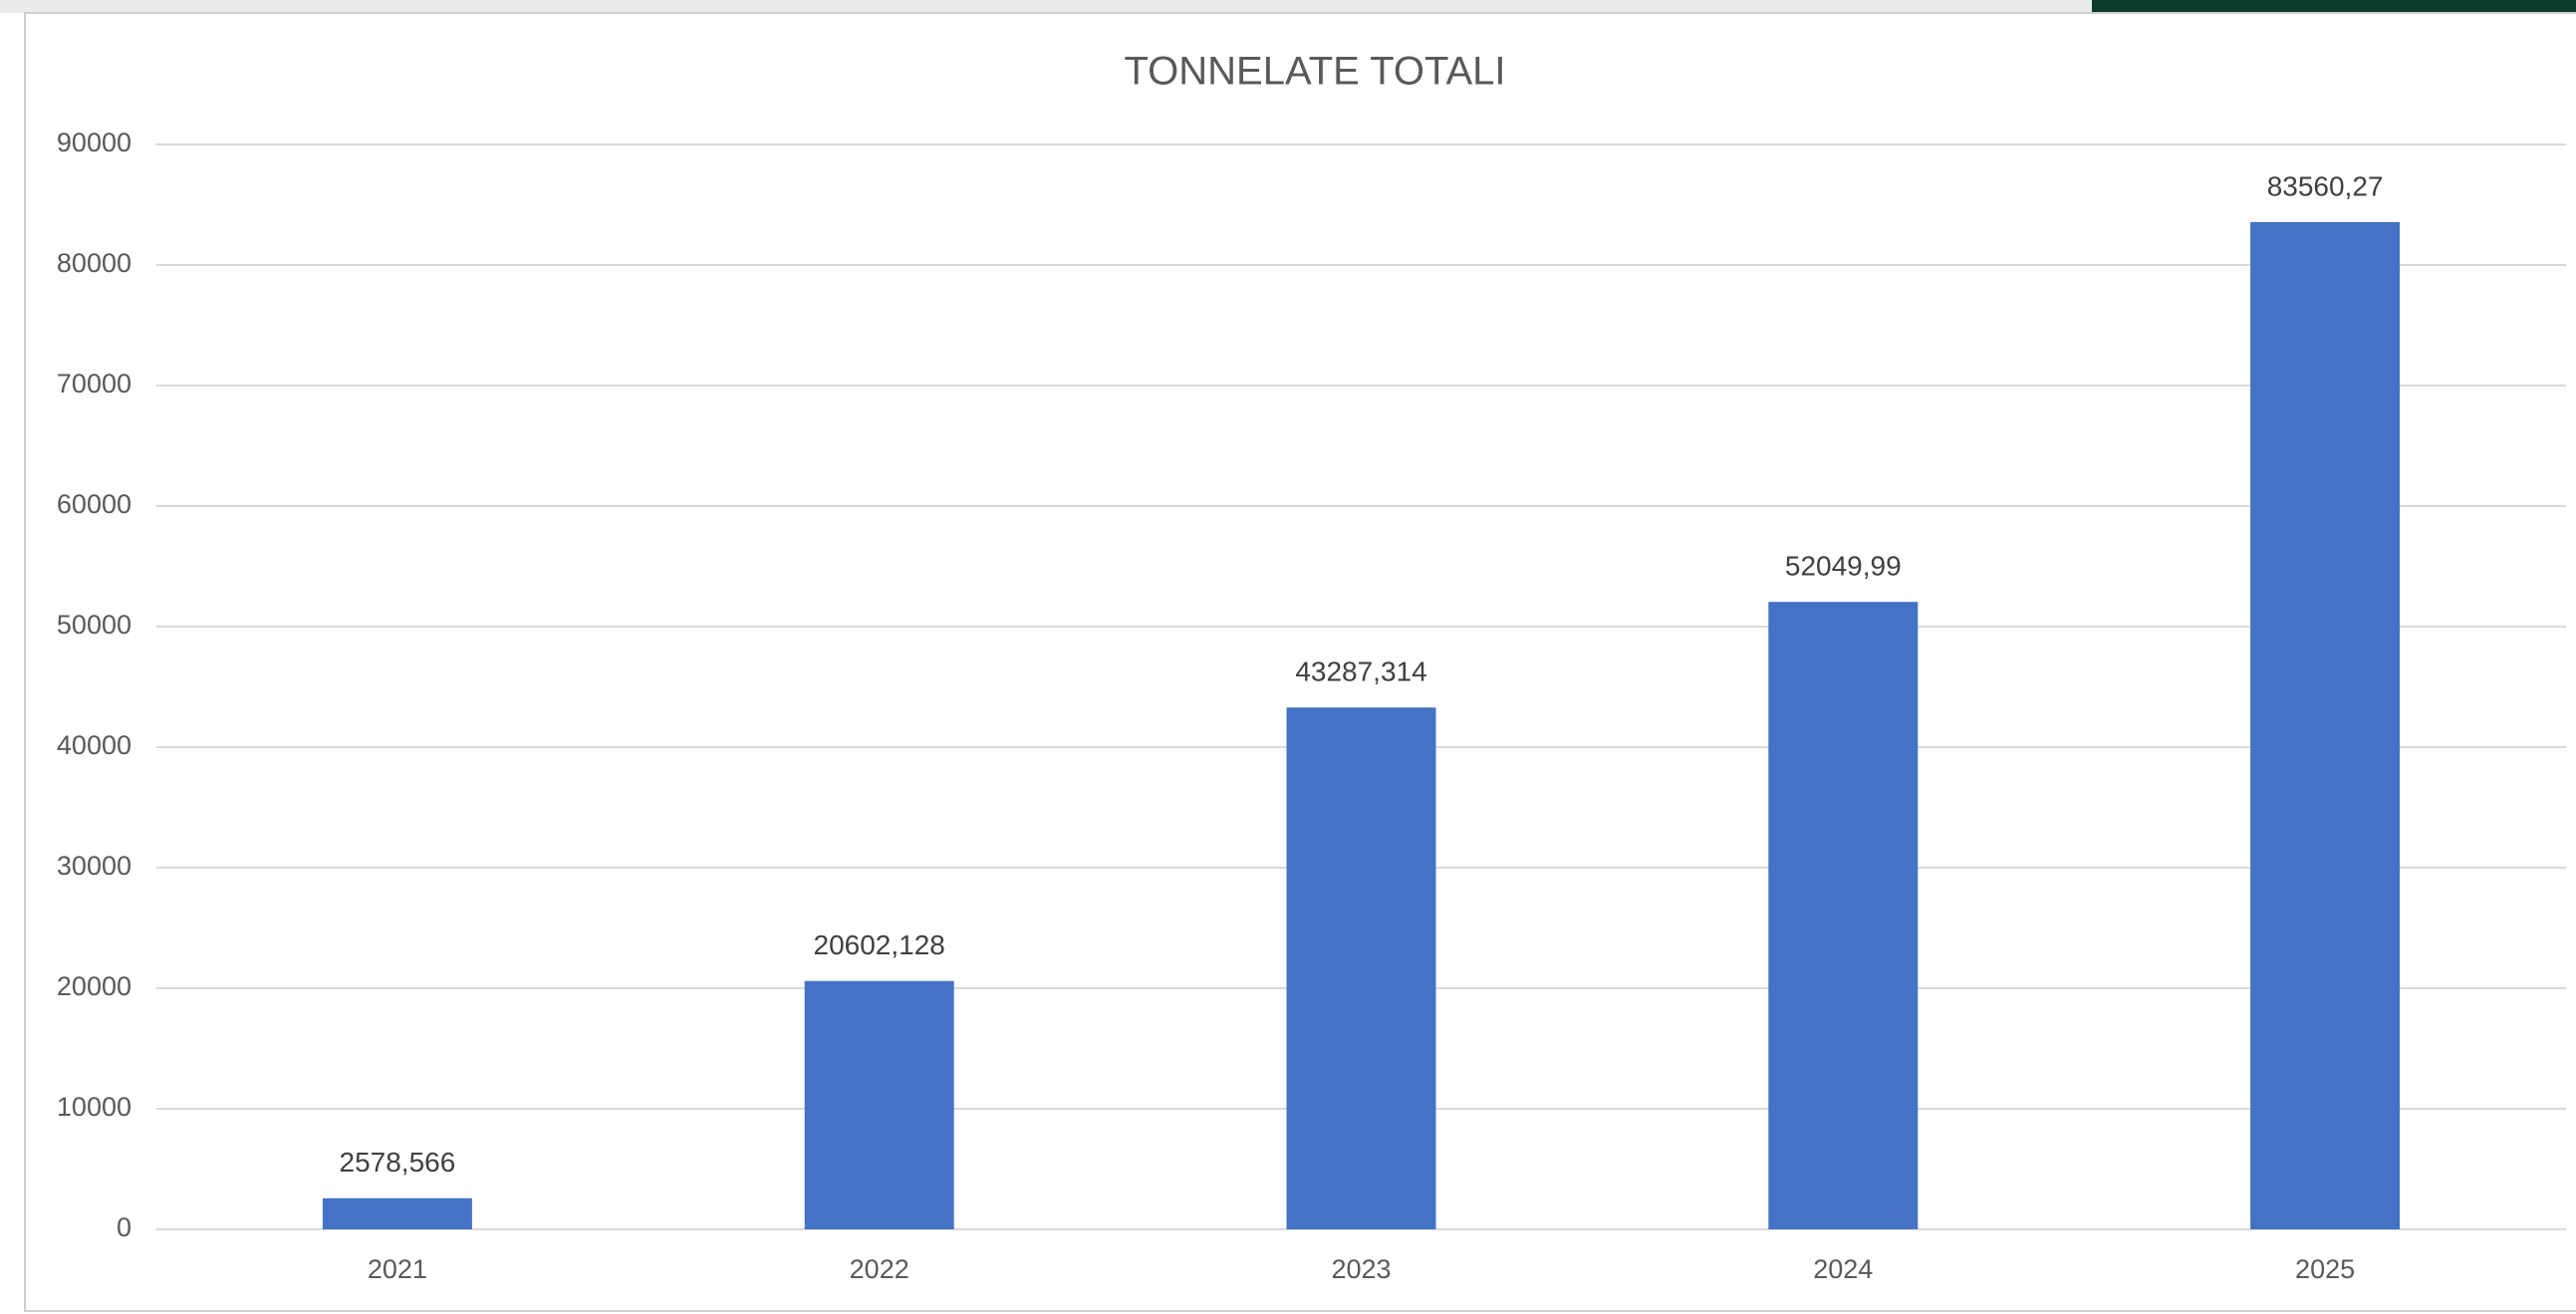 This screenshot has height=1314, width=2576. I want to click on y-tick-label: 80000, so click(94, 263).